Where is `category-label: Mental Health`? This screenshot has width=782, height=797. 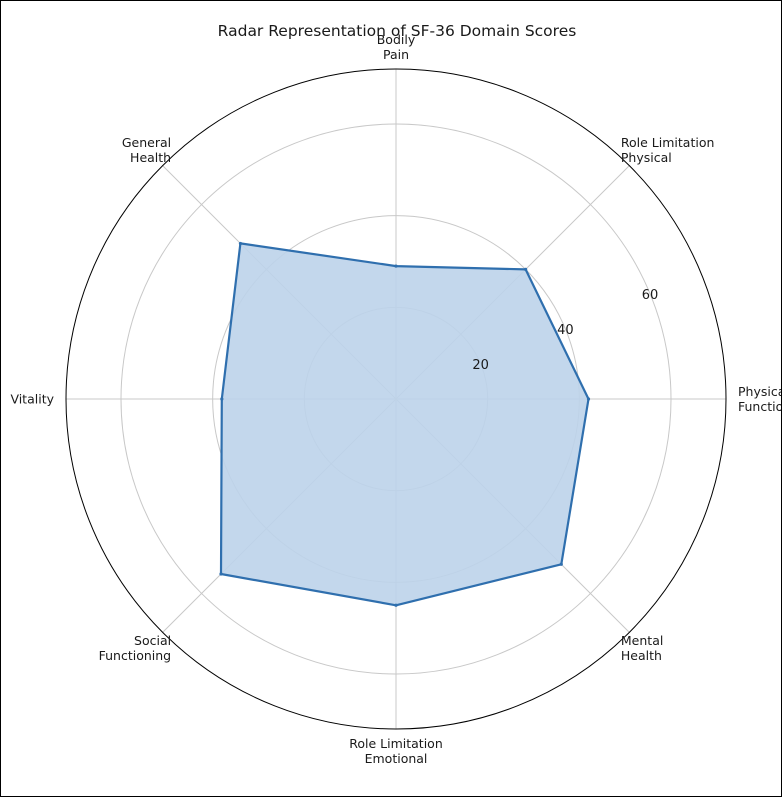 category-label: Mental Health is located at coordinates (642, 648).